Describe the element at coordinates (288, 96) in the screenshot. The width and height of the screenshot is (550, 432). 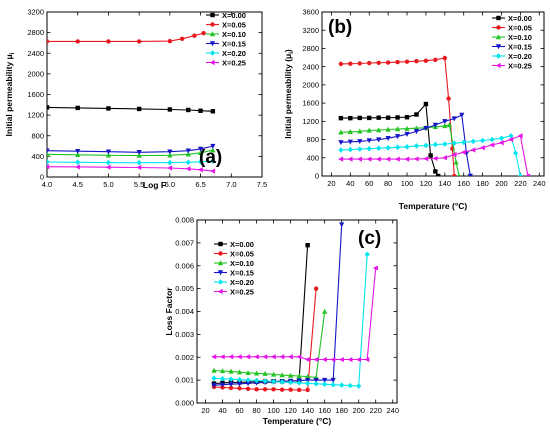
I see `y-axis-label-main: Initial permeability (μ` at that location.